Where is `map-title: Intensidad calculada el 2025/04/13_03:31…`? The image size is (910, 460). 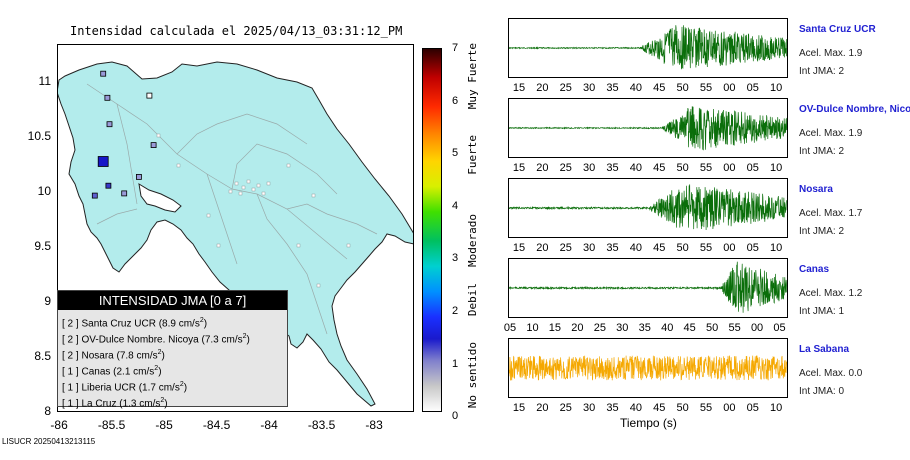
map-title: Intensidad calculada el 2025/04/13_03:31… is located at coordinates (236, 31).